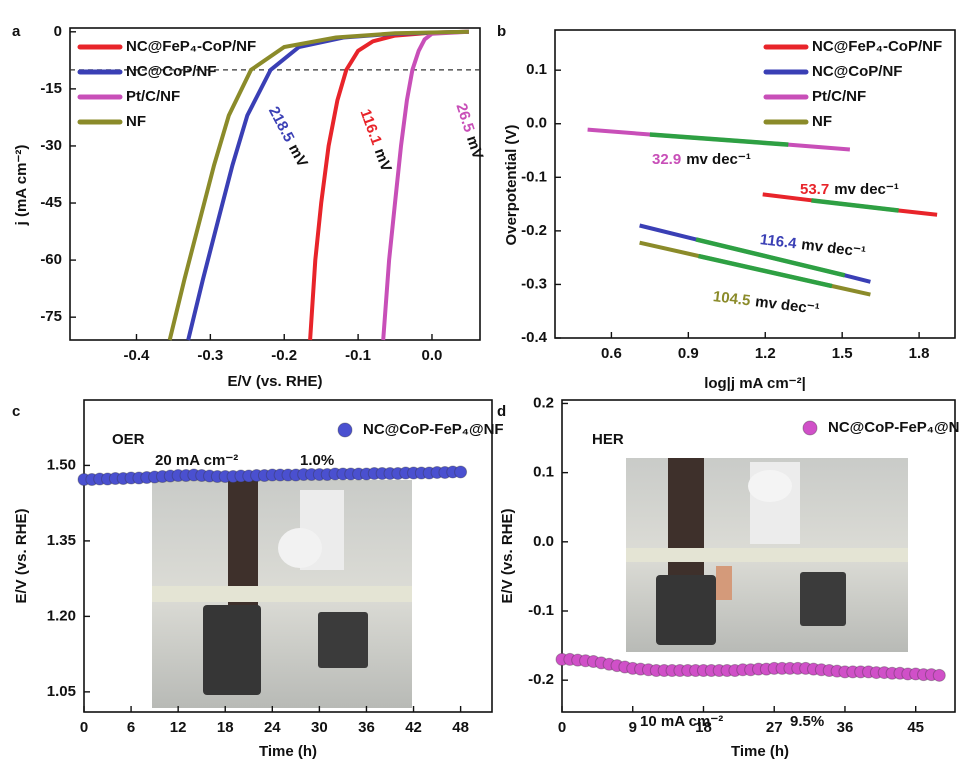 The width and height of the screenshot is (960, 764). Describe the element at coordinates (842, 353) in the screenshot. I see `x-tick-label: 1.5` at that location.